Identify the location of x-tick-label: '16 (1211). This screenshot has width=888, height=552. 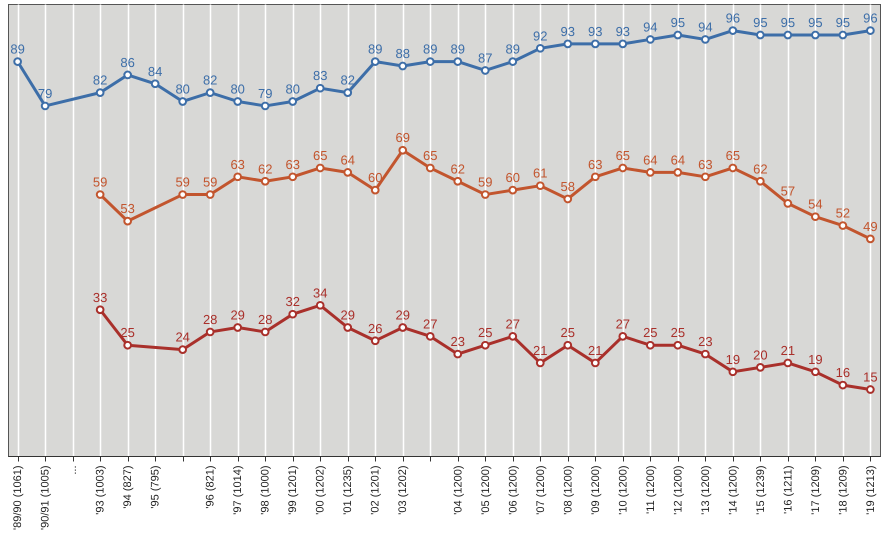
(788, 490).